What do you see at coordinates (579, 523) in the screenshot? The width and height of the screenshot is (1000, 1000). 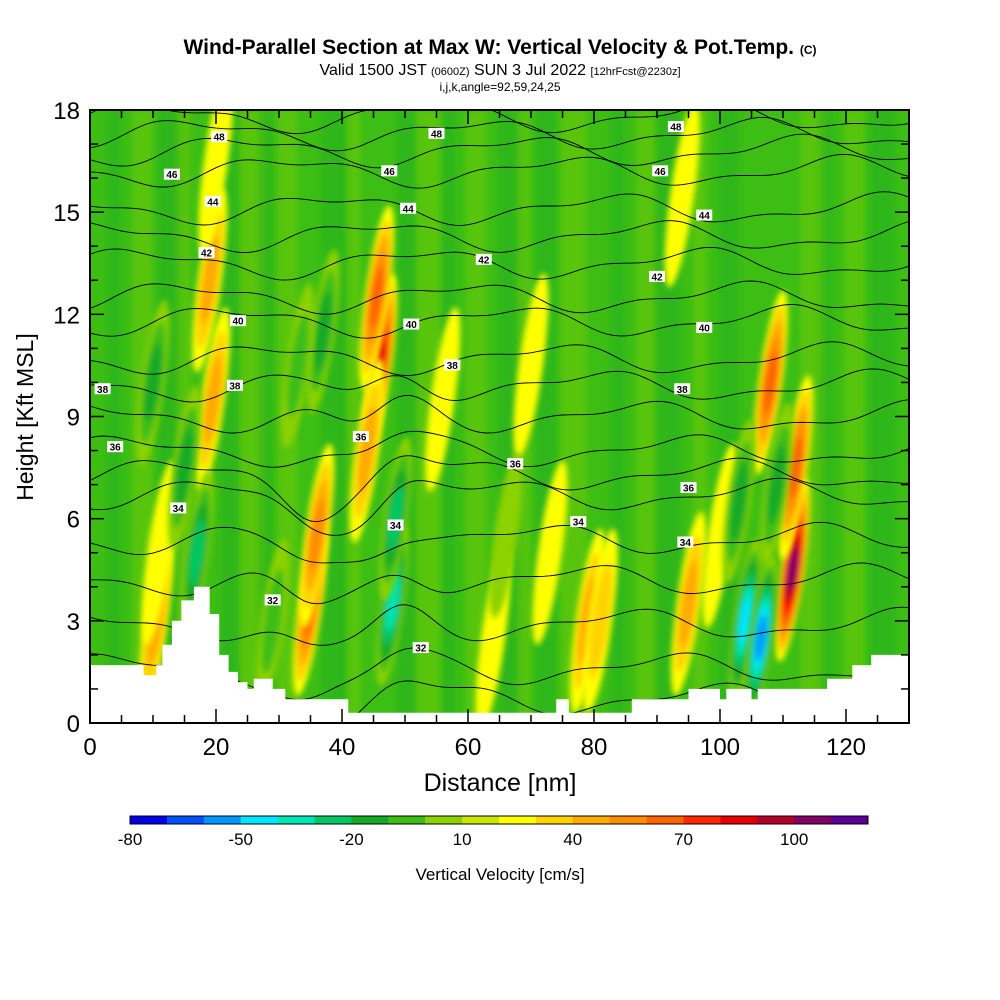 I see `theta-label-text: 34` at bounding box center [579, 523].